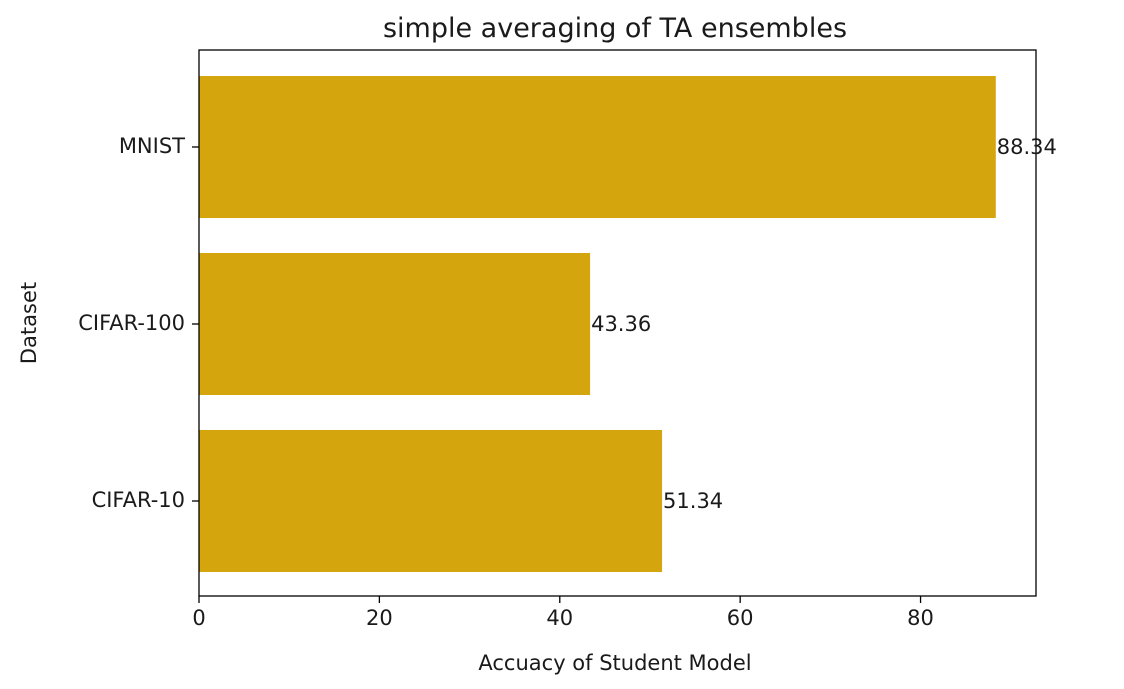  Describe the element at coordinates (138, 500) in the screenshot. I see `y-tick-label-cifar-10: CIFAR-10` at that location.